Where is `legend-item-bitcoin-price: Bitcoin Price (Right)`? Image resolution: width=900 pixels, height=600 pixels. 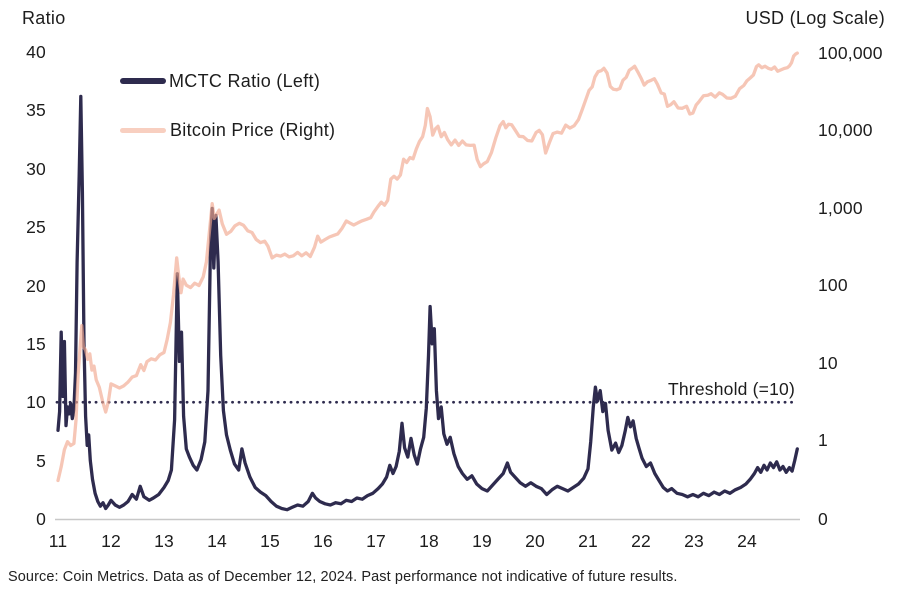 legend-item-bitcoin-price: Bitcoin Price (Right) is located at coordinates (227, 130).